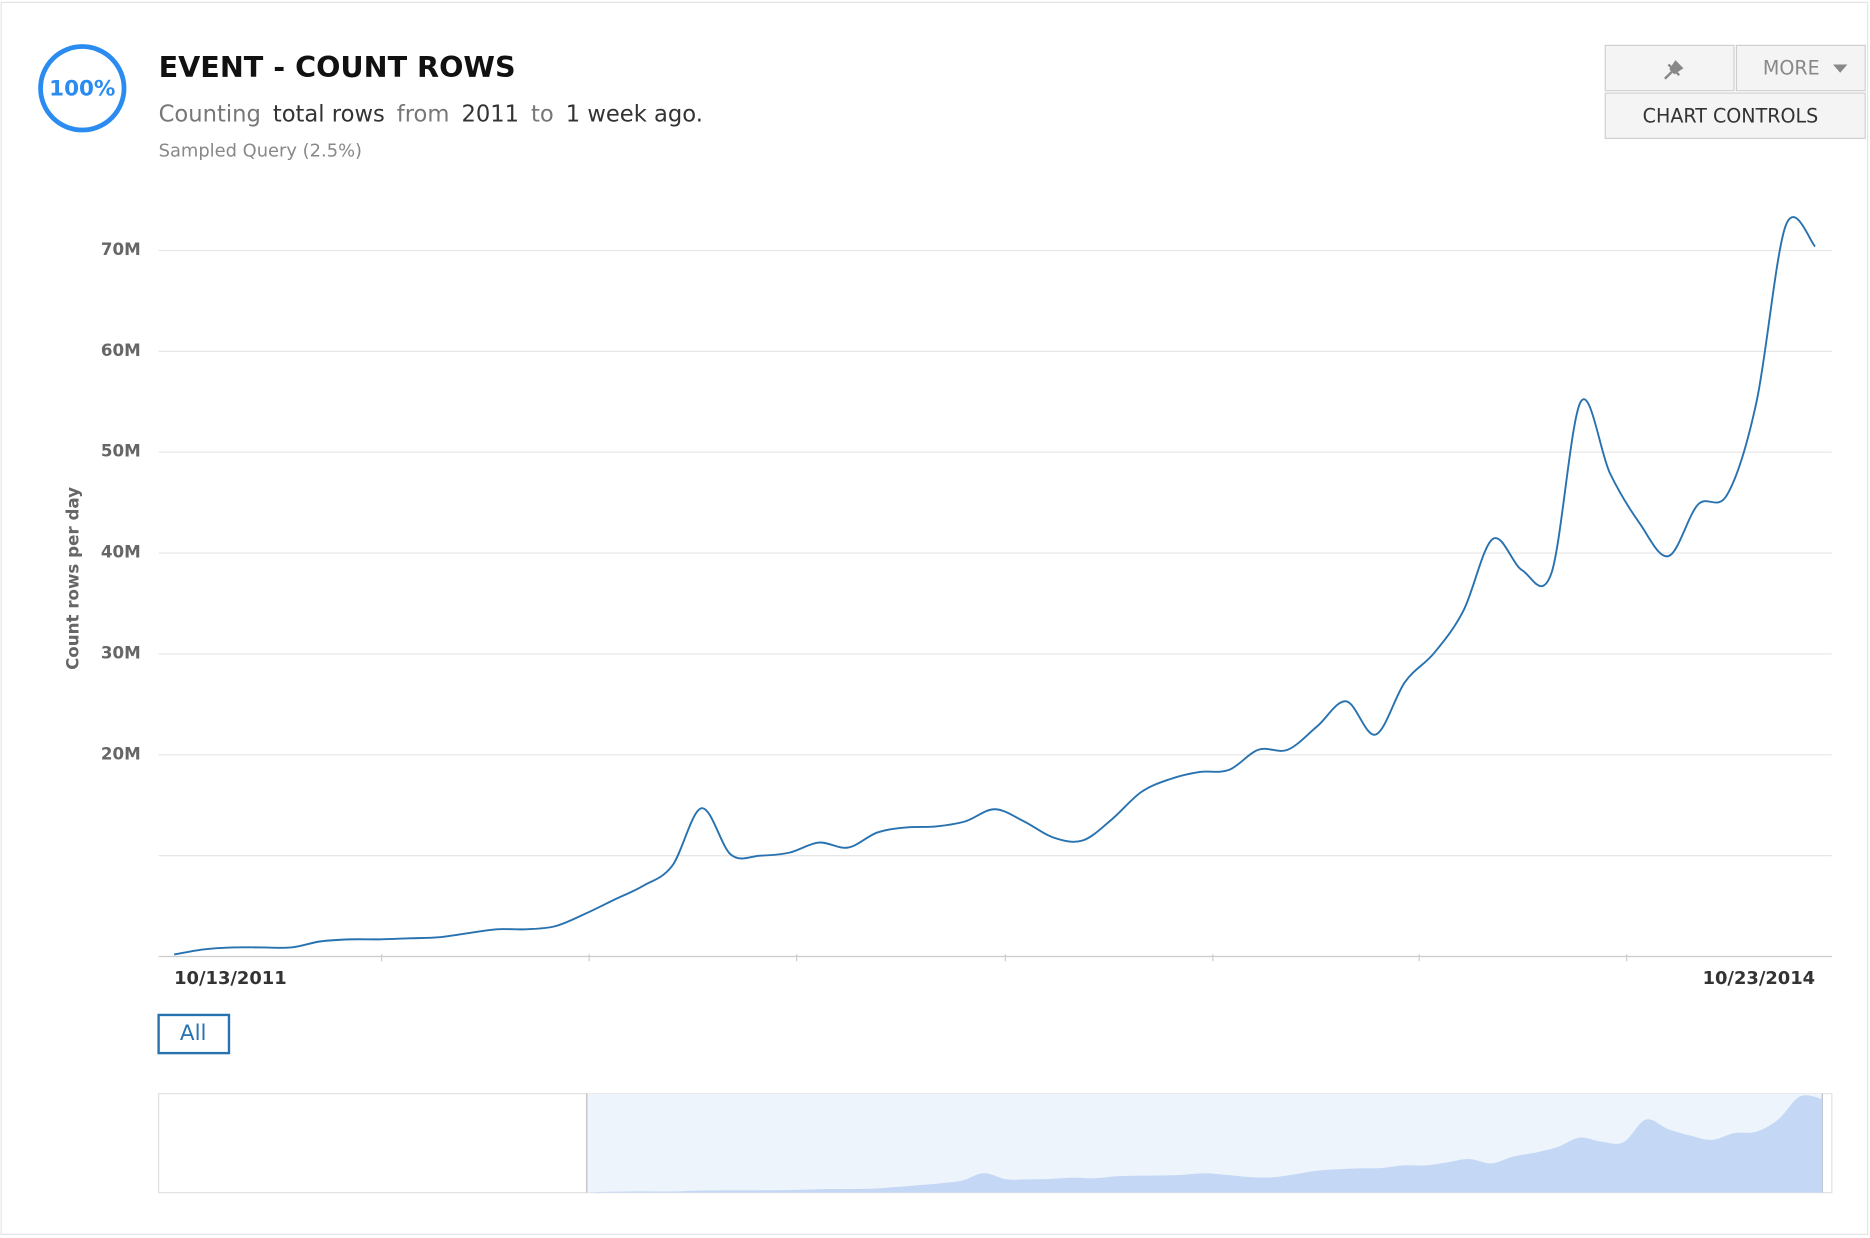 This screenshot has width=1870, height=1238. What do you see at coordinates (121, 652) in the screenshot?
I see `y-tick-label: 30M` at bounding box center [121, 652].